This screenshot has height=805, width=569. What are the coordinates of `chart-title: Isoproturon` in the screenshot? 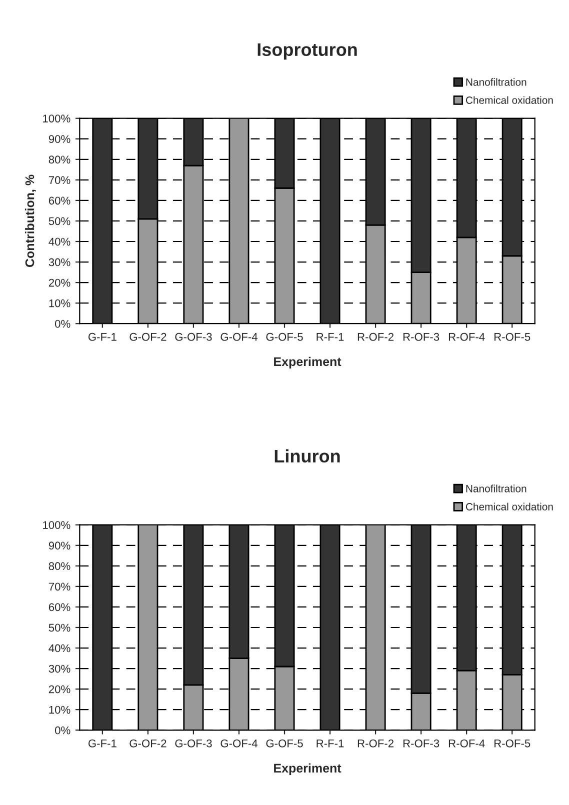 It's located at (307, 51).